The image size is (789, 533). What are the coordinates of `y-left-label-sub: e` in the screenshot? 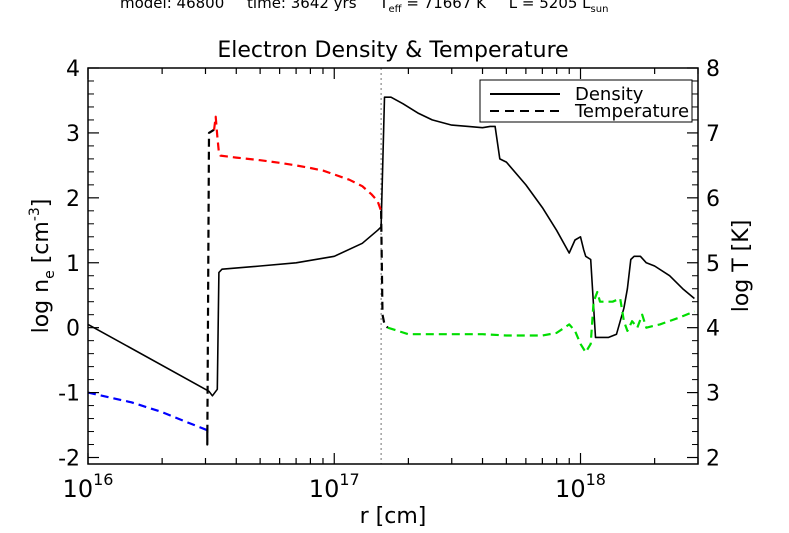 It's located at (50, 274).